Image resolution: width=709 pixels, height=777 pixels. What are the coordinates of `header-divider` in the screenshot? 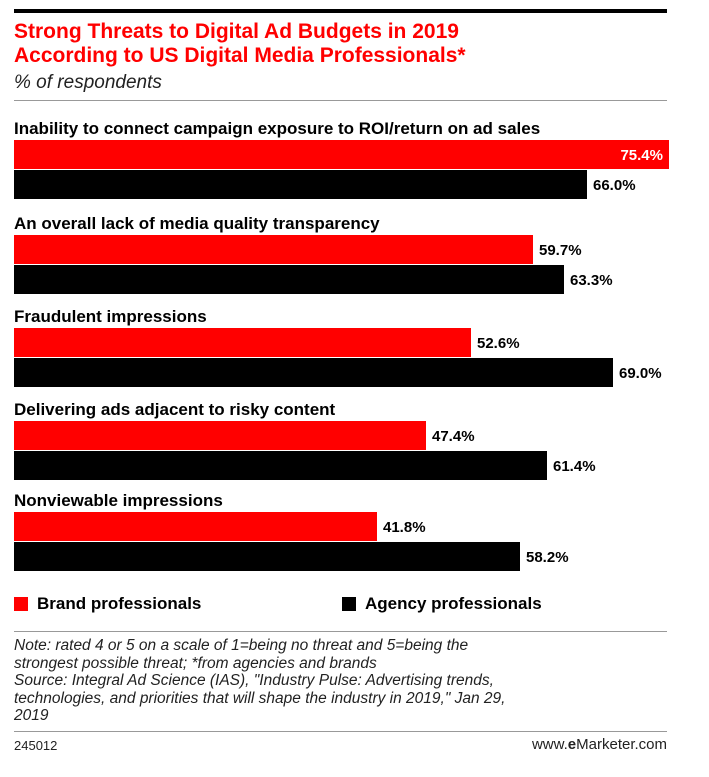 It's located at (340, 100).